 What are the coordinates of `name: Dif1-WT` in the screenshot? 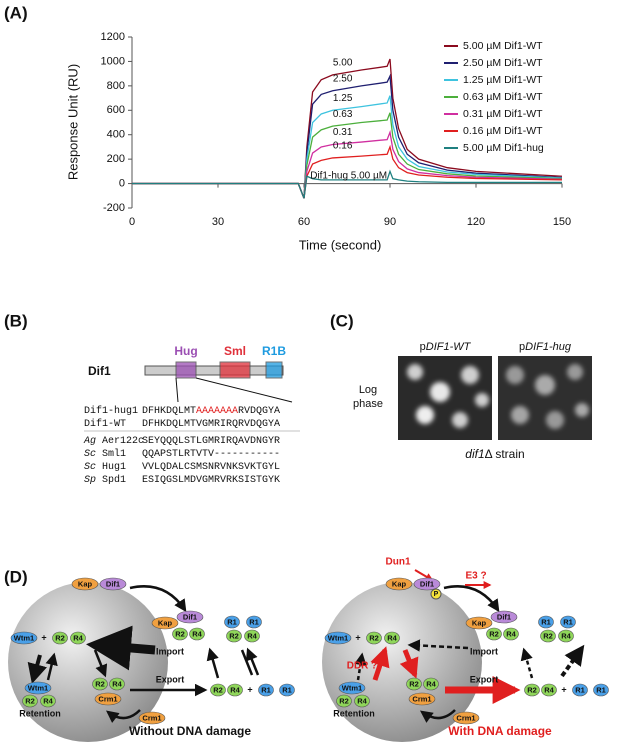 It's located at (105, 424).